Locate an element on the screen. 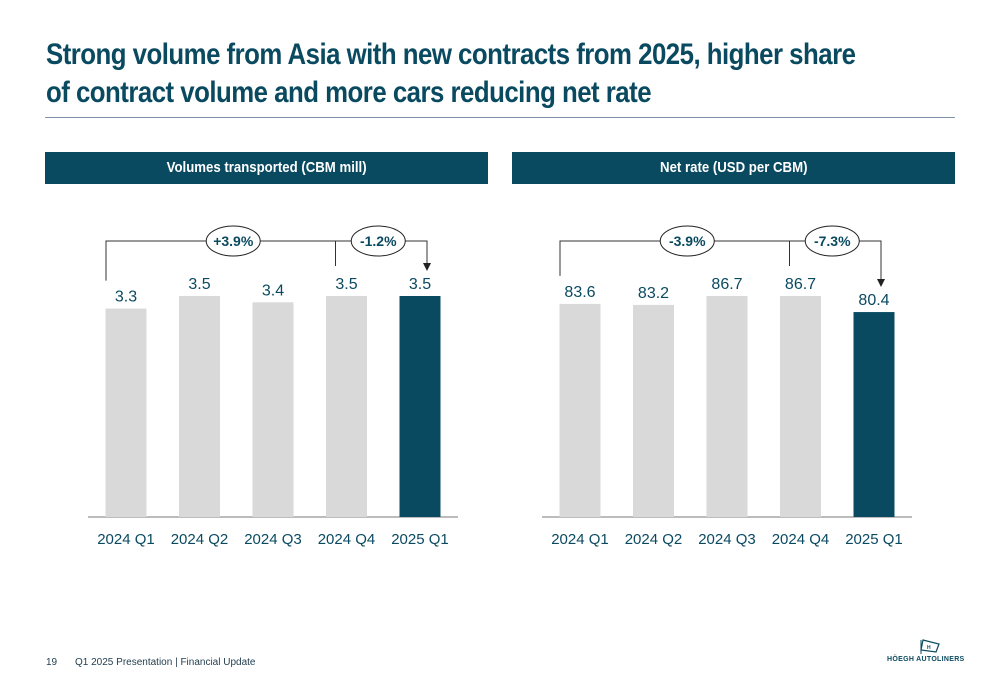 The height and width of the screenshot is (685, 1000). volumes-panel-header: Volumes transported (CBM mill) is located at coordinates (266, 168).